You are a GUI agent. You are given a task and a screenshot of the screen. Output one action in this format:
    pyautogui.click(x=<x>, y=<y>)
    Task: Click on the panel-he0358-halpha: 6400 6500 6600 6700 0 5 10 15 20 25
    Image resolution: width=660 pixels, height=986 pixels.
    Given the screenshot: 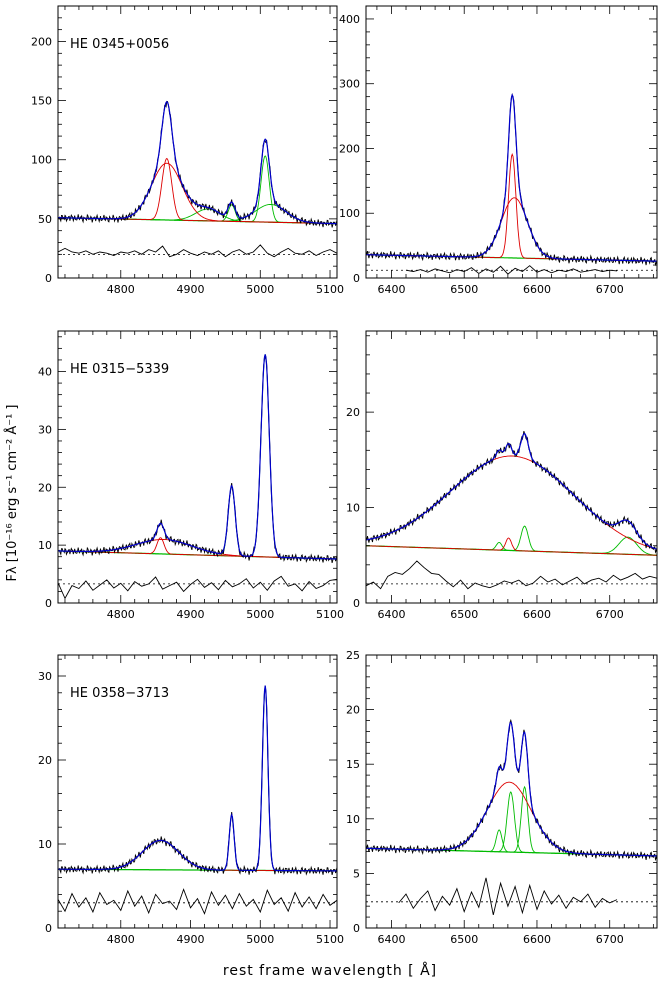 What is the action you would take?
    pyautogui.click(x=502, y=797)
    